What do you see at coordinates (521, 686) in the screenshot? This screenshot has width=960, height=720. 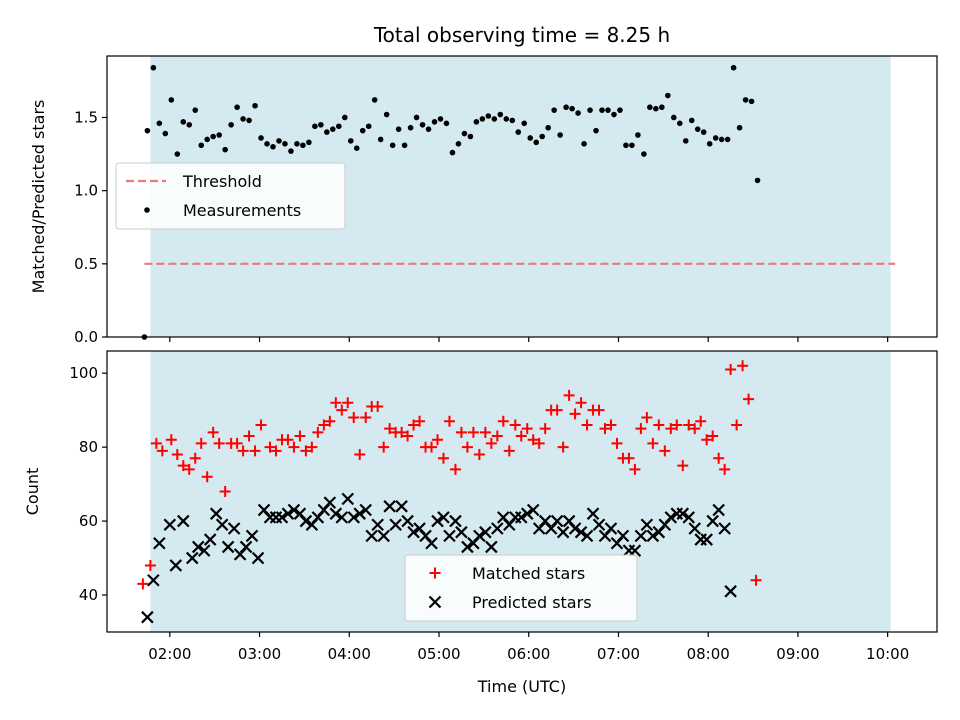 I see `x-axis-title: Time (UTC)` at bounding box center [521, 686].